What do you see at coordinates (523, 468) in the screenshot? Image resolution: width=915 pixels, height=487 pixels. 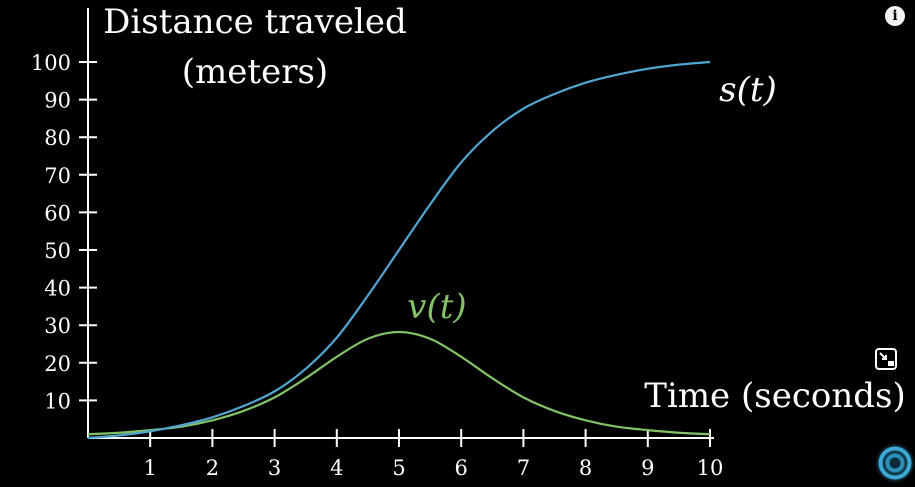 I see `x-tick-label: 7` at bounding box center [523, 468].